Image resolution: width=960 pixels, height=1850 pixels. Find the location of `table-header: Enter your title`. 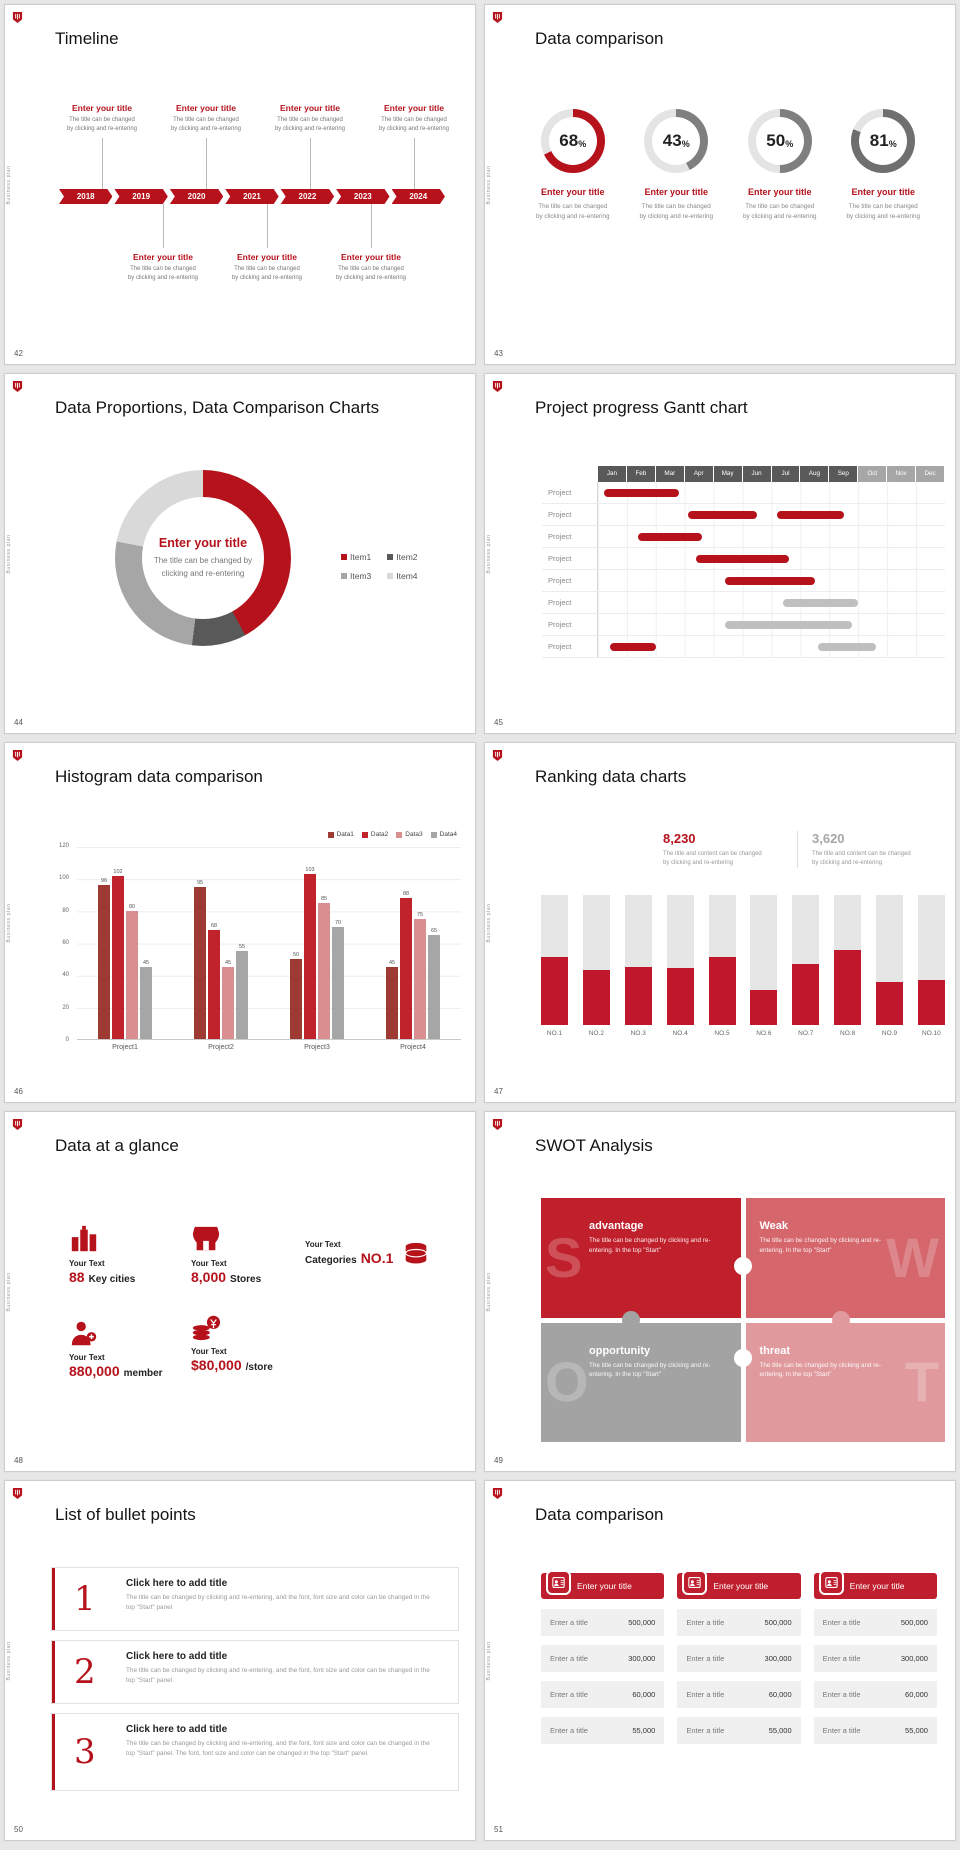

table-header: Enter your title is located at coordinates (603, 1584).